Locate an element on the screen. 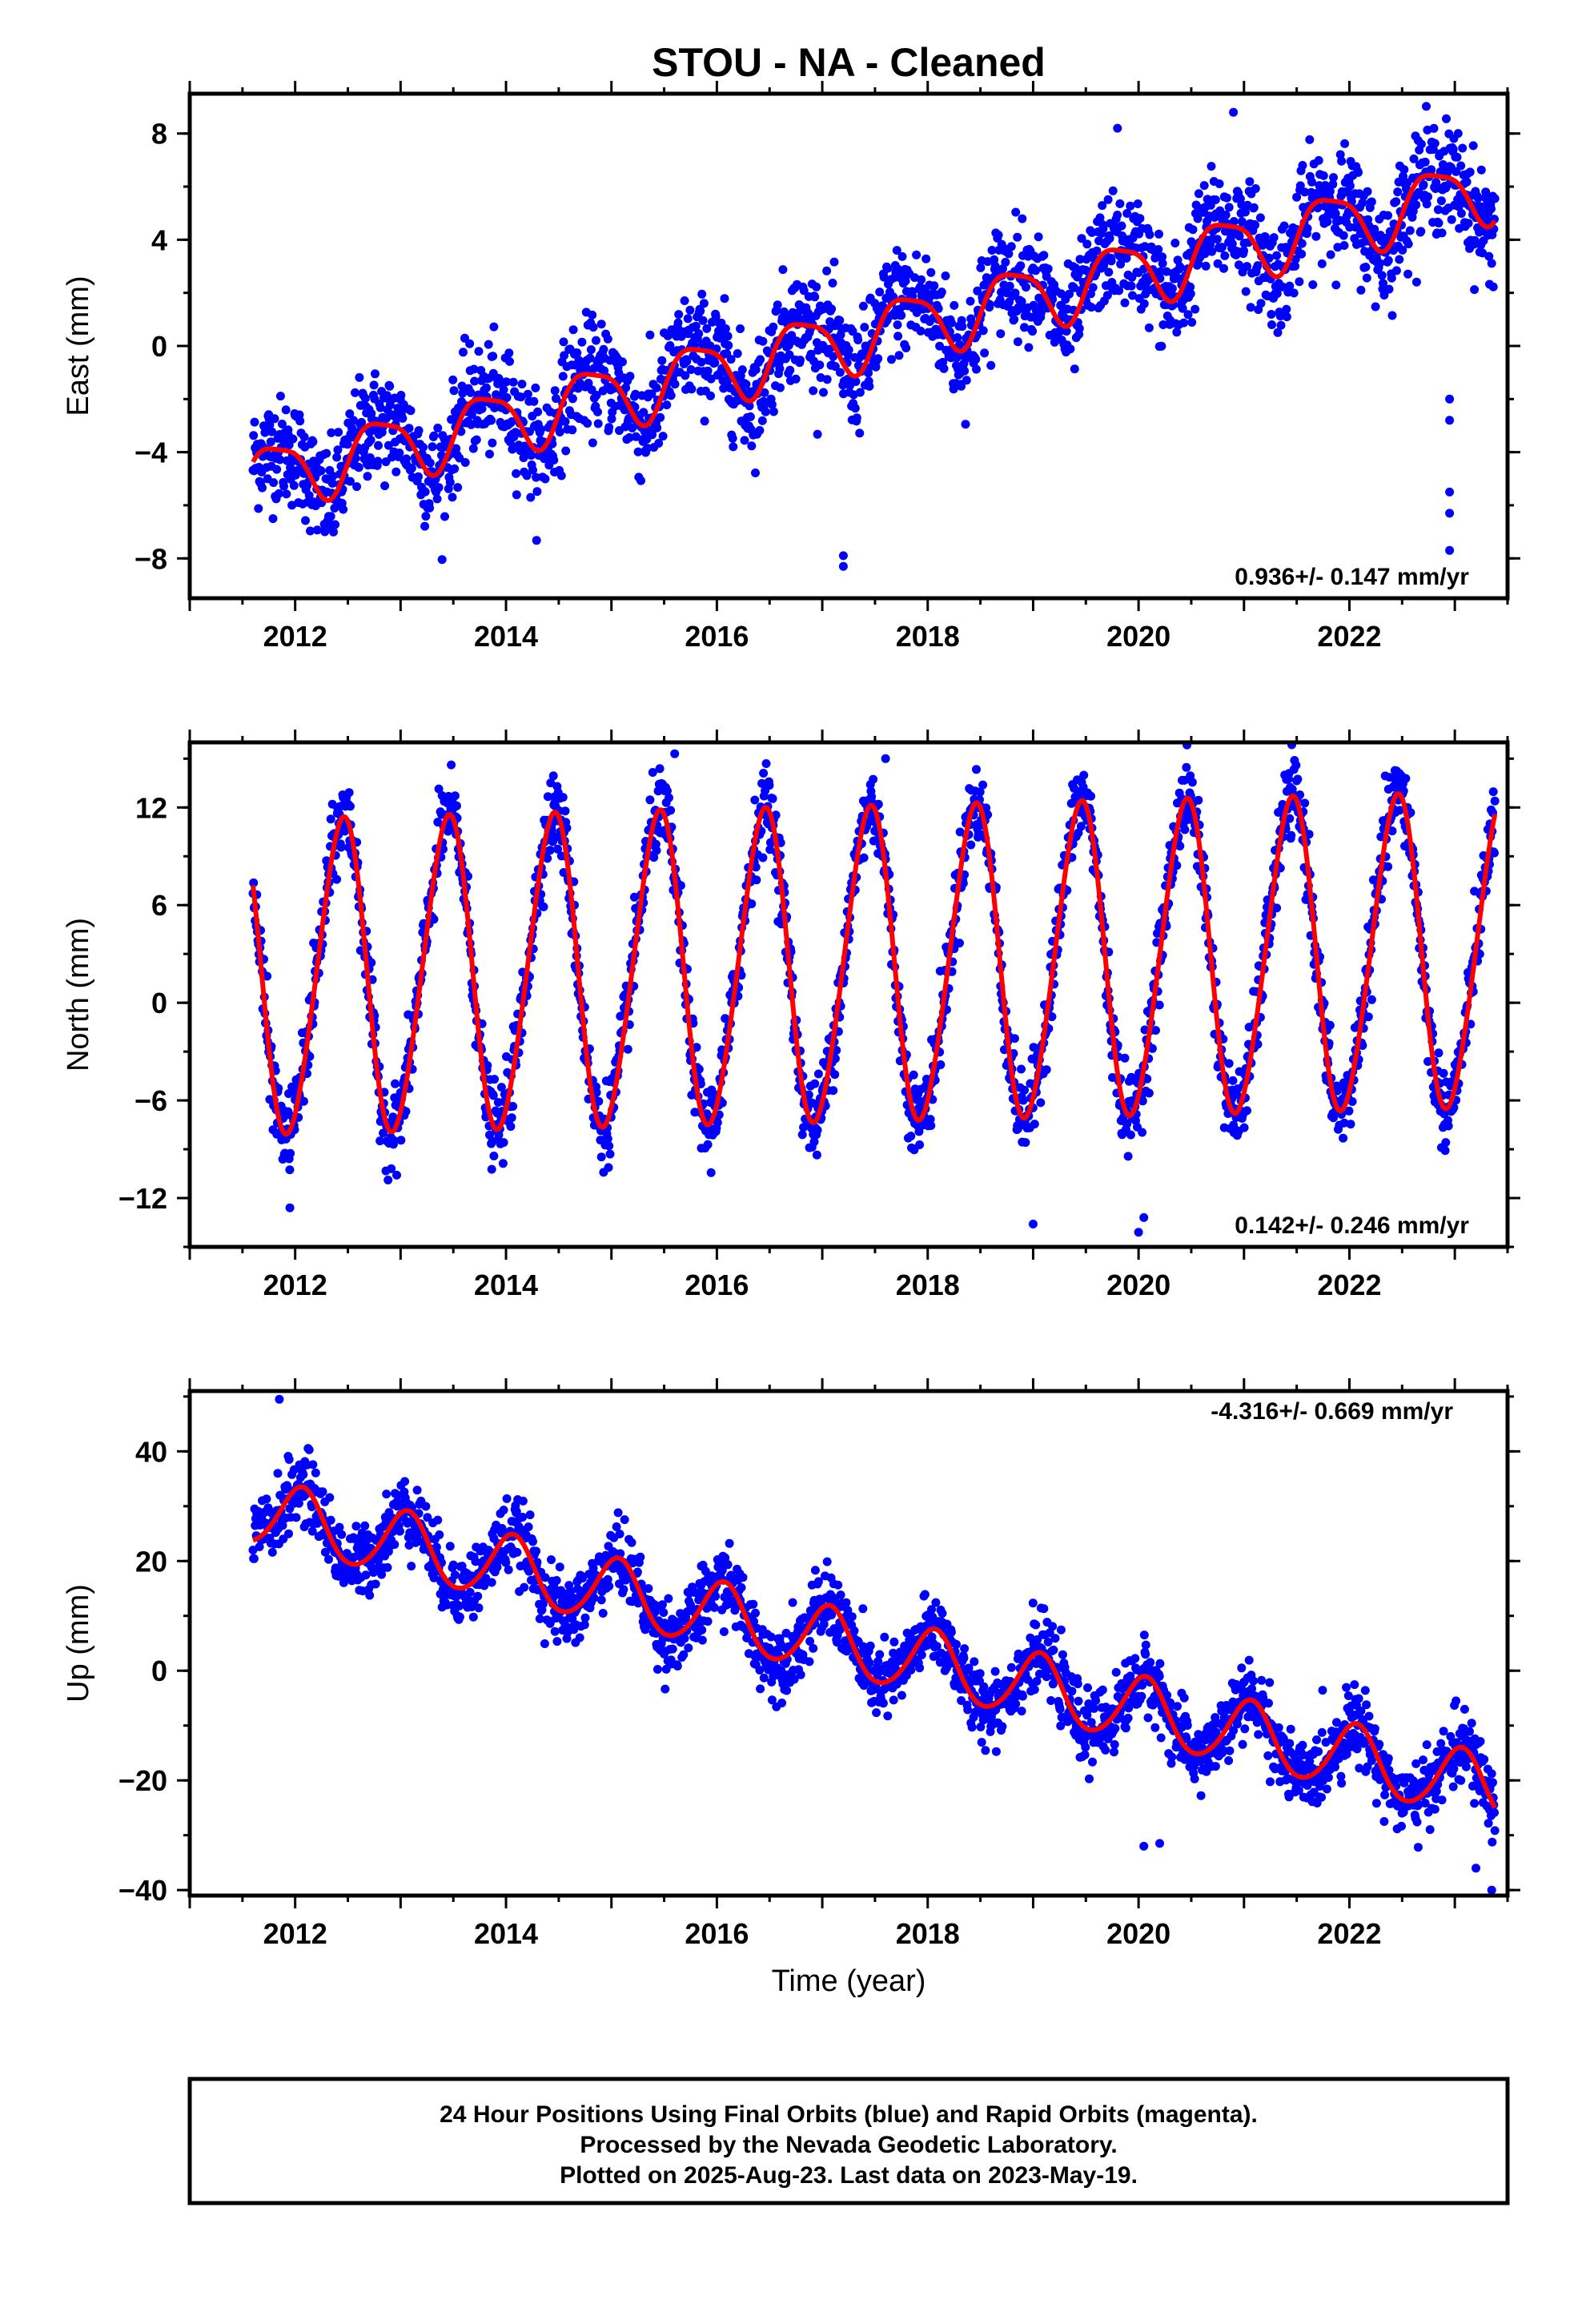 This screenshot has width=1582, height=2324. x-tick-label: 2014 is located at coordinates (506, 636).